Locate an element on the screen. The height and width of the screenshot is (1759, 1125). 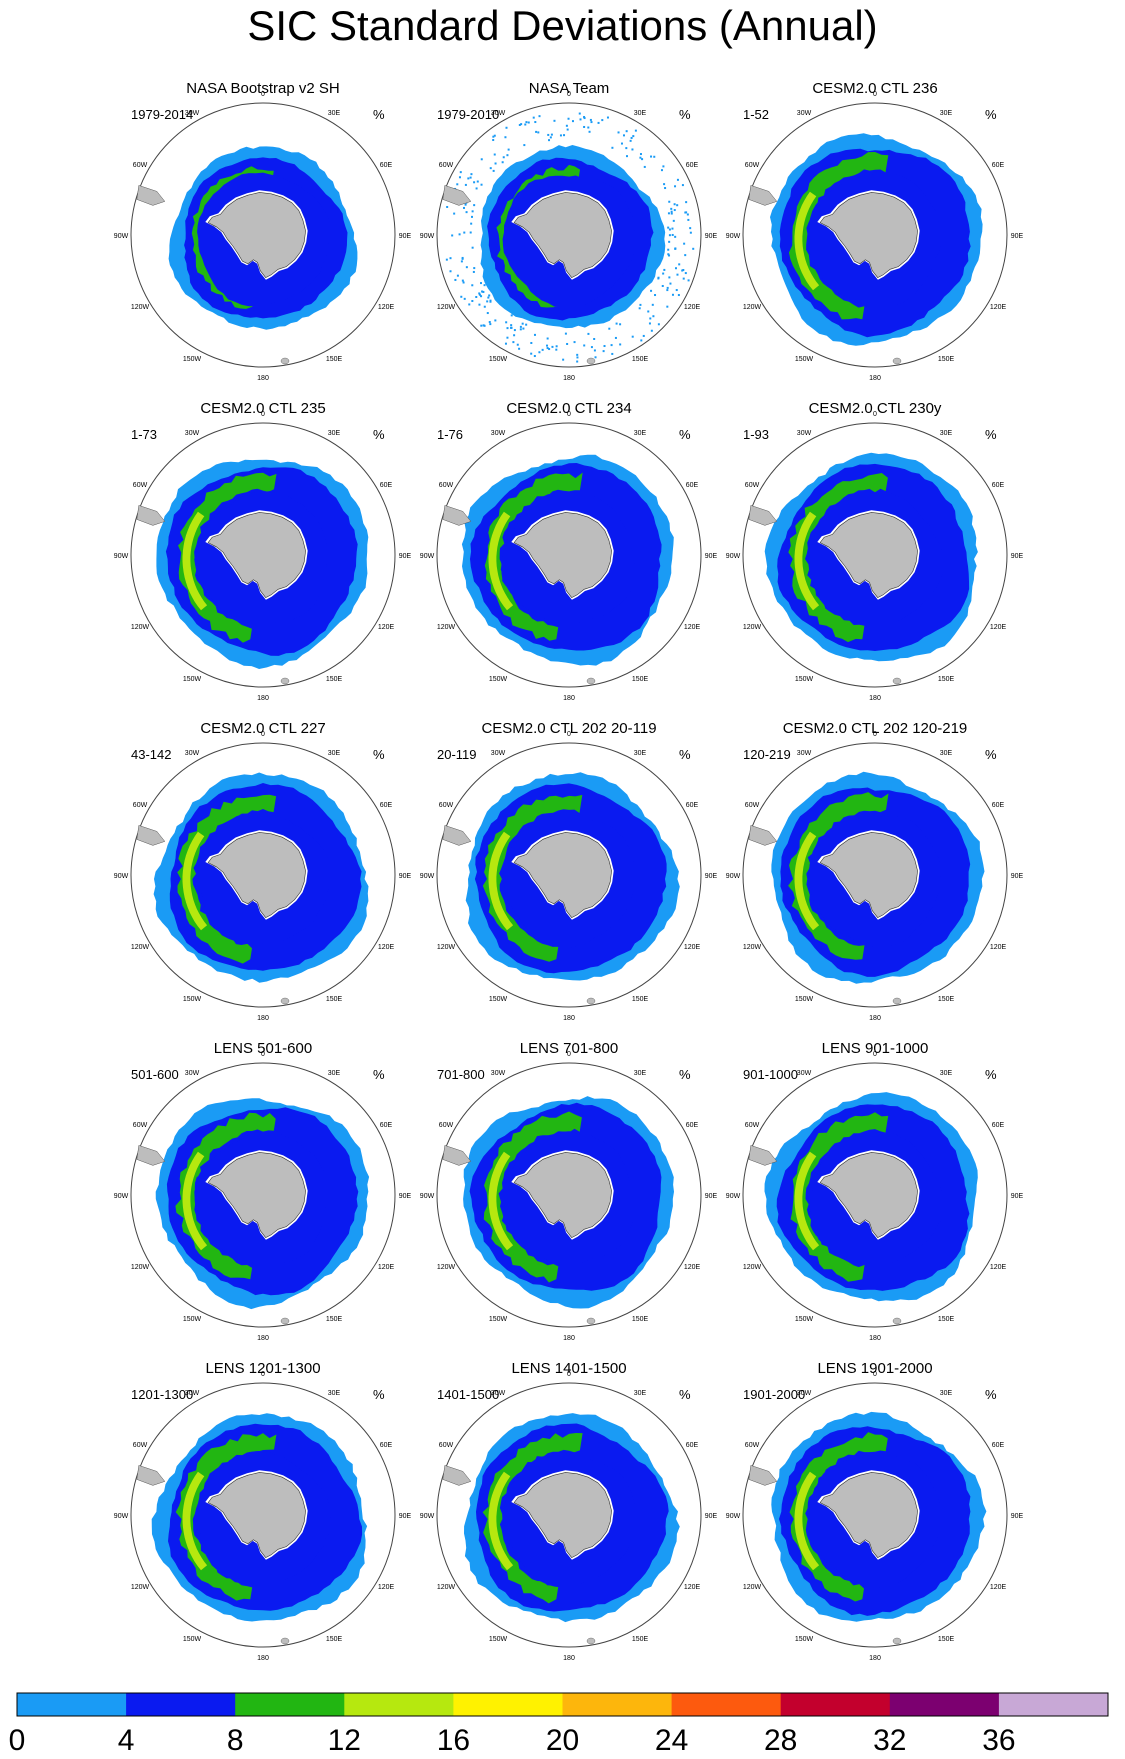
panel-period: 1-52 is located at coordinates (756, 114).